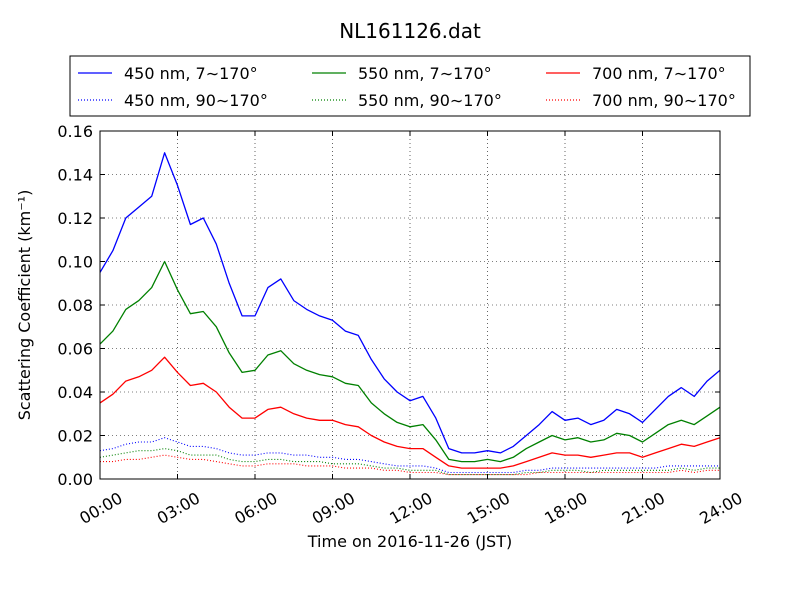 The width and height of the screenshot is (800, 600). What do you see at coordinates (75, 175) in the screenshot?
I see `y-tick-label: 0.14` at bounding box center [75, 175].